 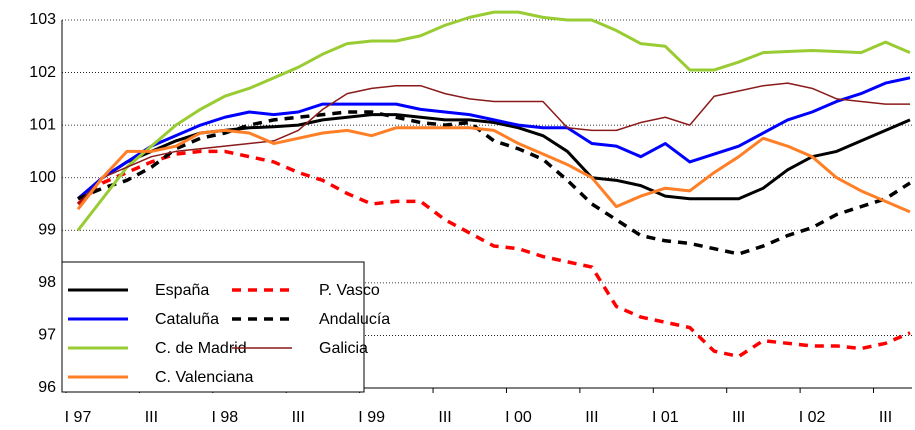 What do you see at coordinates (518, 417) in the screenshot?
I see `x-tick-label: I 00` at bounding box center [518, 417].